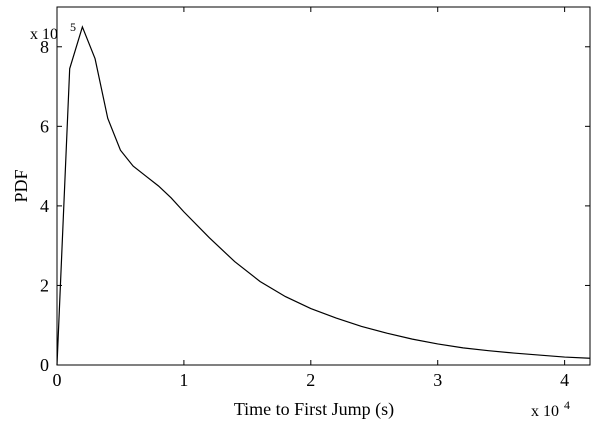  Describe the element at coordinates (545, 411) in the screenshot. I see `x-multiplier-base: x 10` at that location.